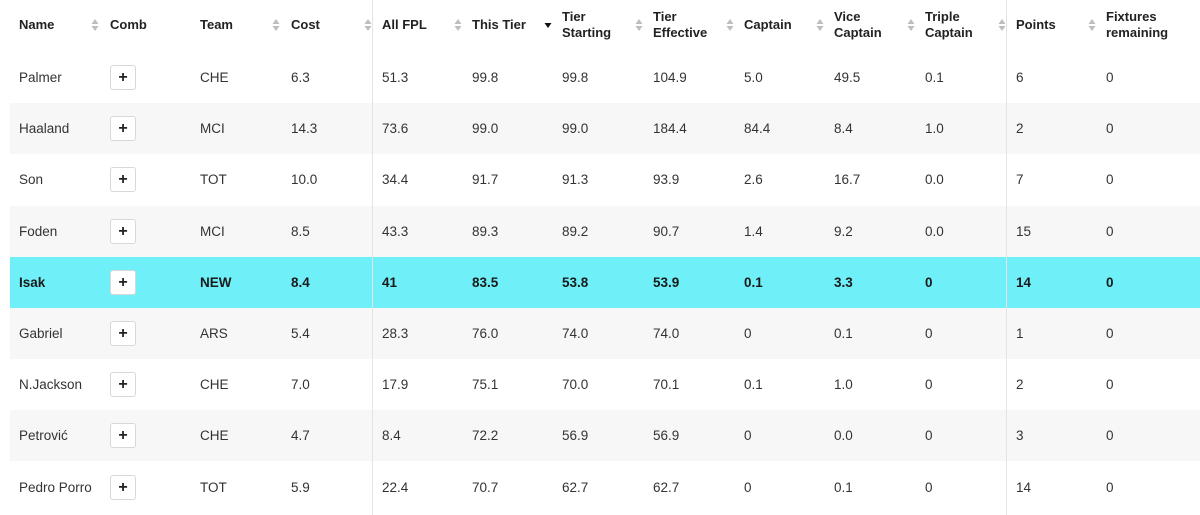 This screenshot has height=515, width=1200. What do you see at coordinates (858, 24) in the screenshot?
I see `column-header-label: Vice Captain` at bounding box center [858, 24].